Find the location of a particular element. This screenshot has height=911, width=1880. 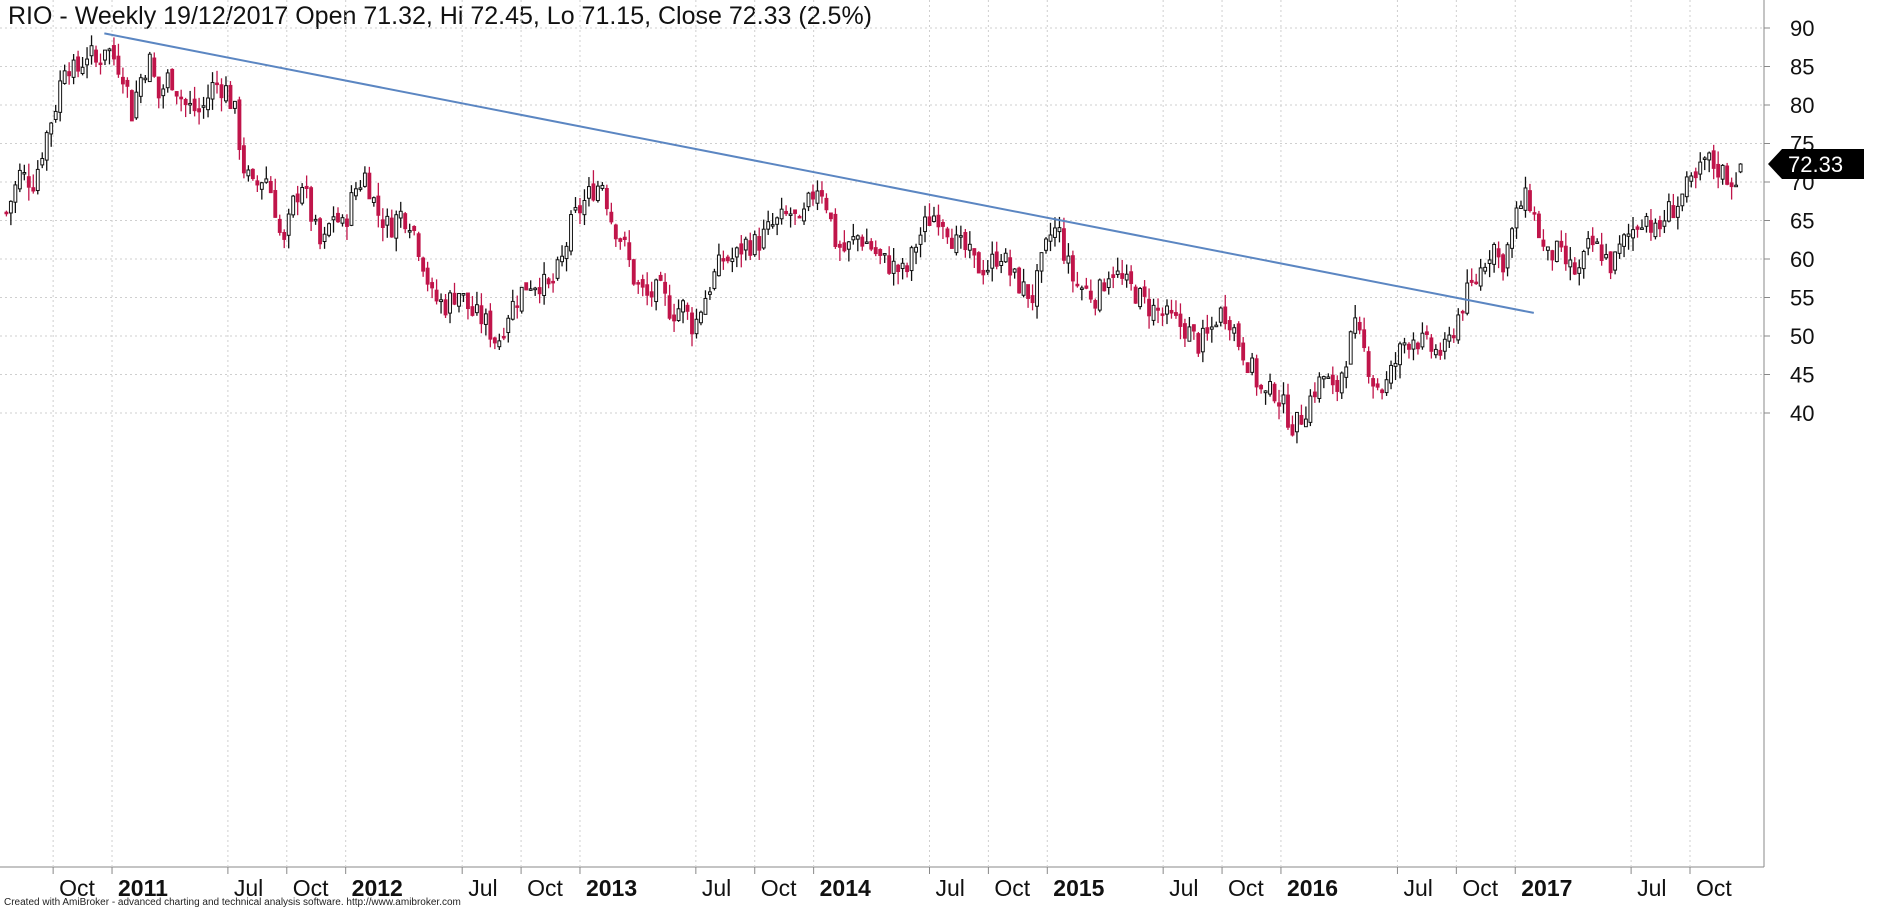

price-tick-label: 55 is located at coordinates (1802, 298).